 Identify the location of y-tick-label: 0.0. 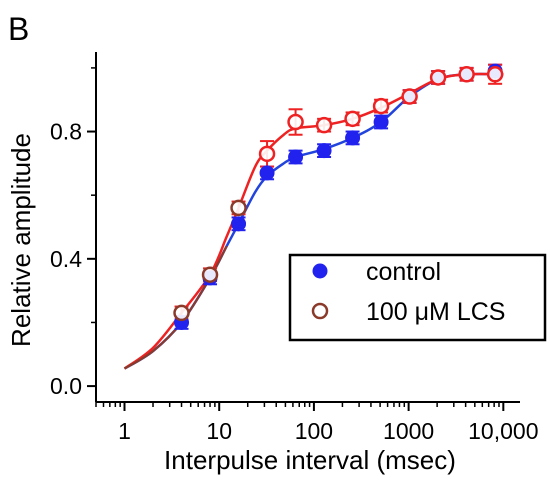
(66, 386).